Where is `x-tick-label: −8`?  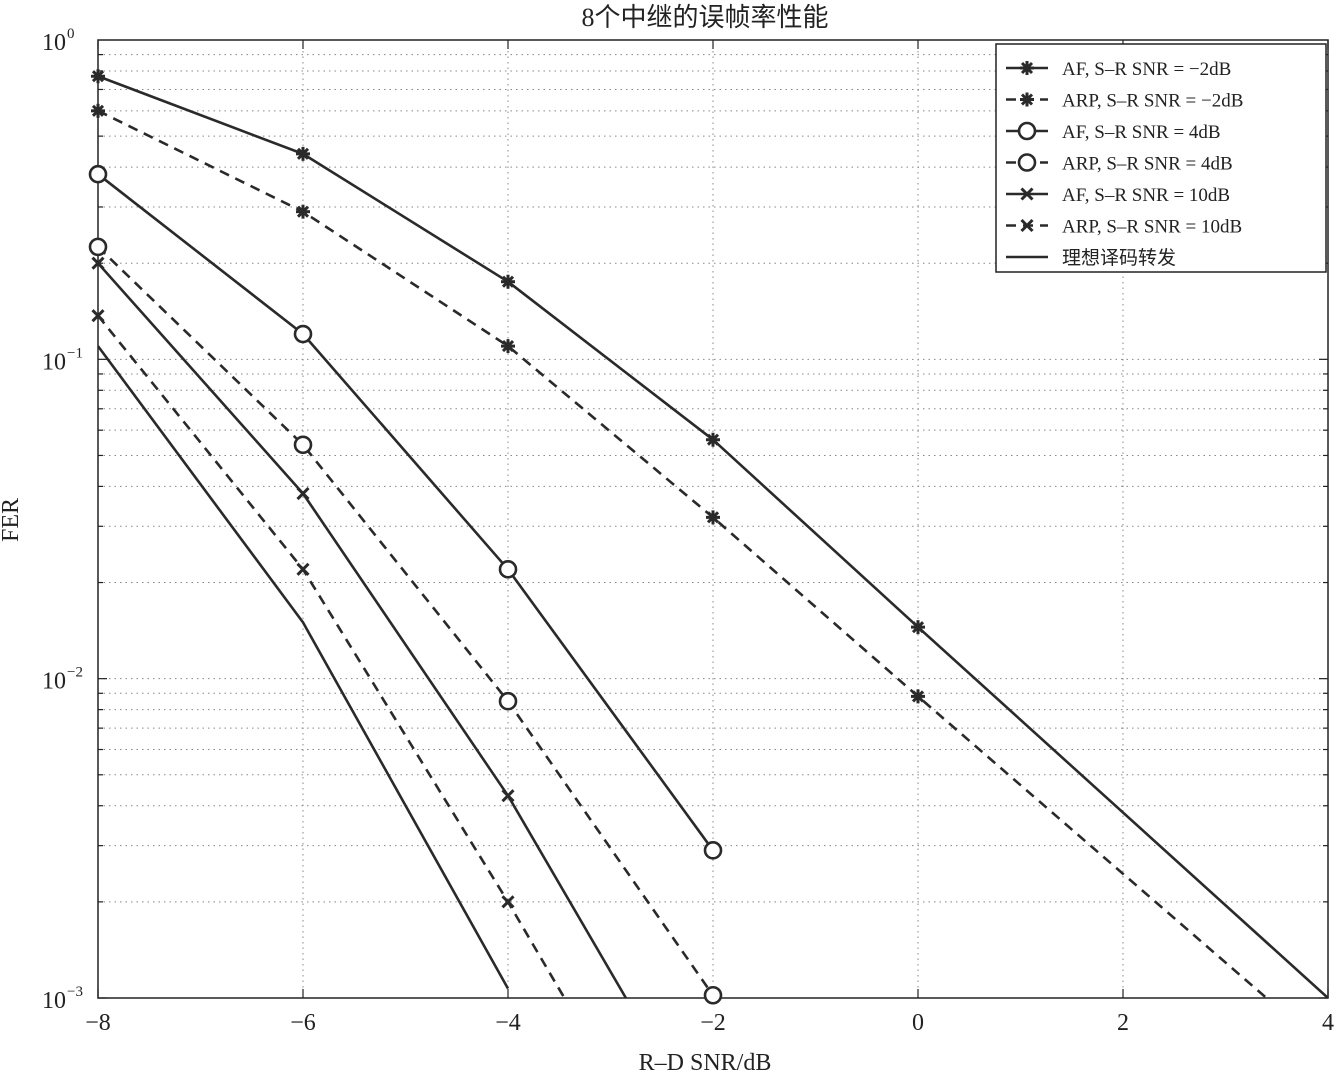 x-tick-label: −8 is located at coordinates (98, 1023).